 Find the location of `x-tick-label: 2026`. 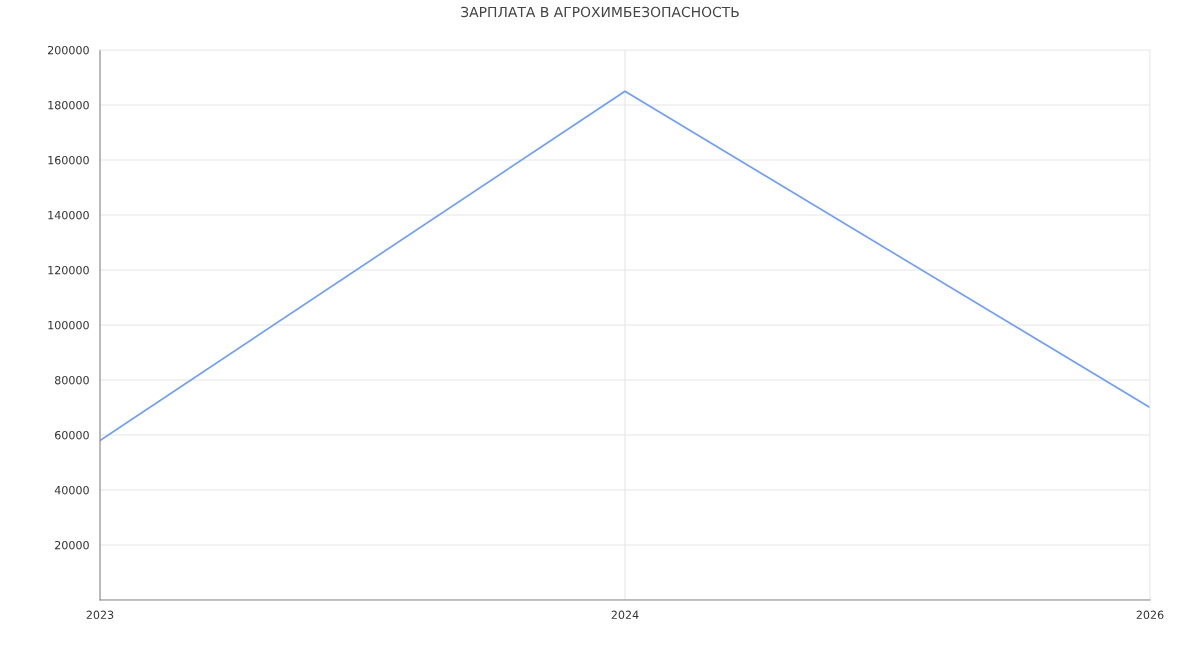

x-tick-label: 2026 is located at coordinates (1150, 615).